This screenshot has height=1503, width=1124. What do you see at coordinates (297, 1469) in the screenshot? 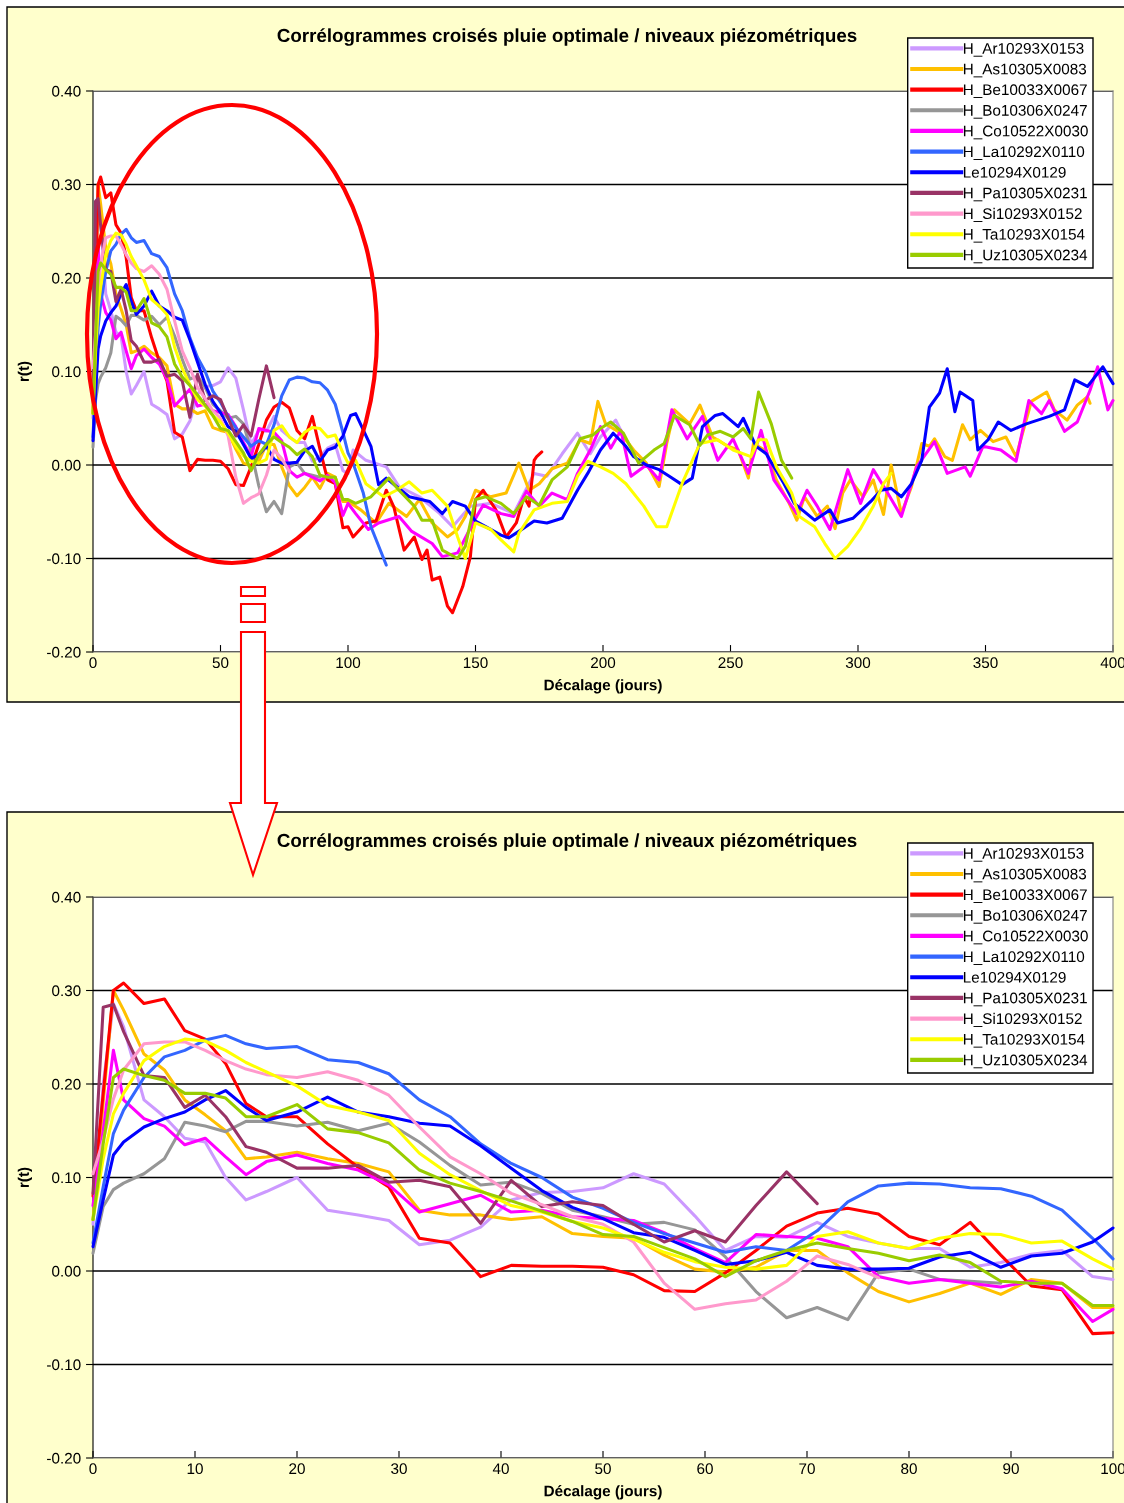
I see `x-tick-label: 20` at bounding box center [297, 1469].